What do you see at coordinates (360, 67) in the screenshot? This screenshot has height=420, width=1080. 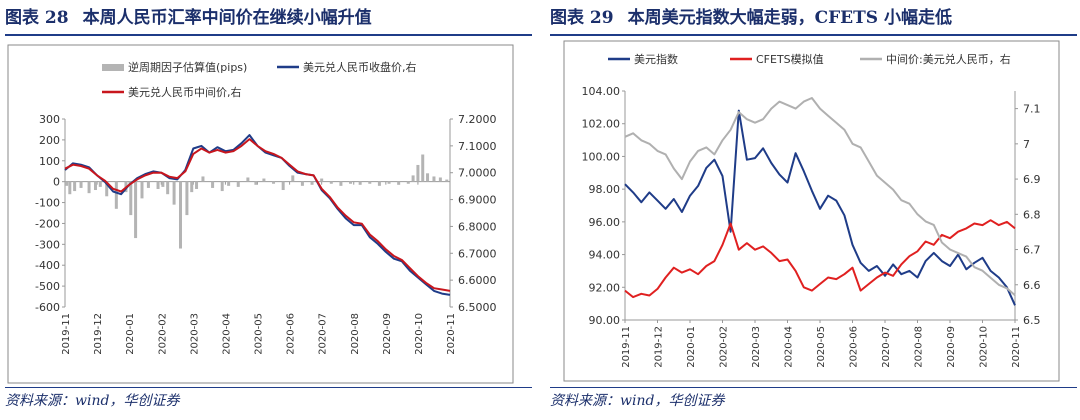 I see `legend-label: 美元兑人民币收盘价,右` at bounding box center [360, 67].